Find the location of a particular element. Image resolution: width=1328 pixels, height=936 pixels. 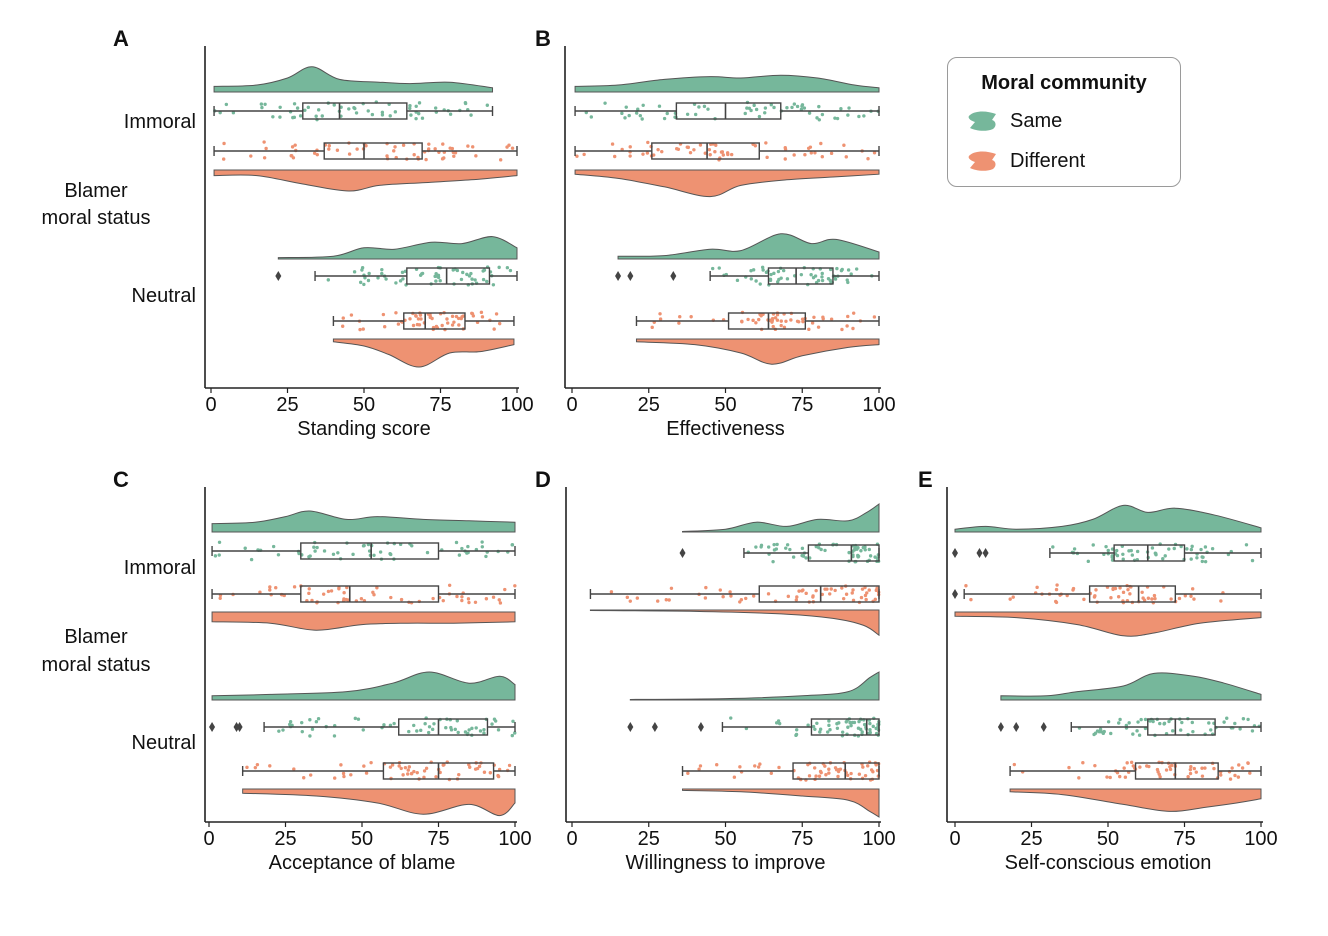

x-tick-label: 25 is located at coordinates (285, 839).